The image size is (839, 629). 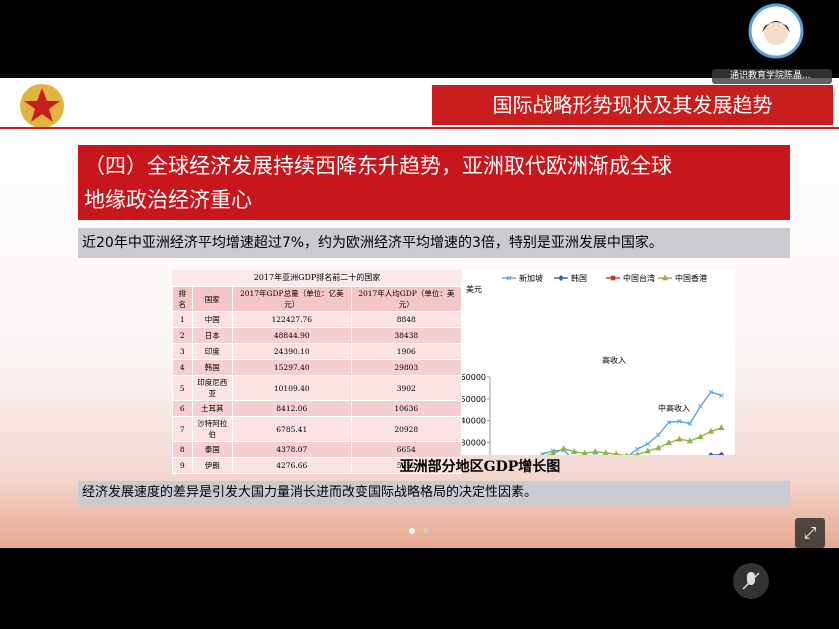 I want to click on table-row: 5 印度尼西亚 10109.40 3902, so click(x=317, y=388).